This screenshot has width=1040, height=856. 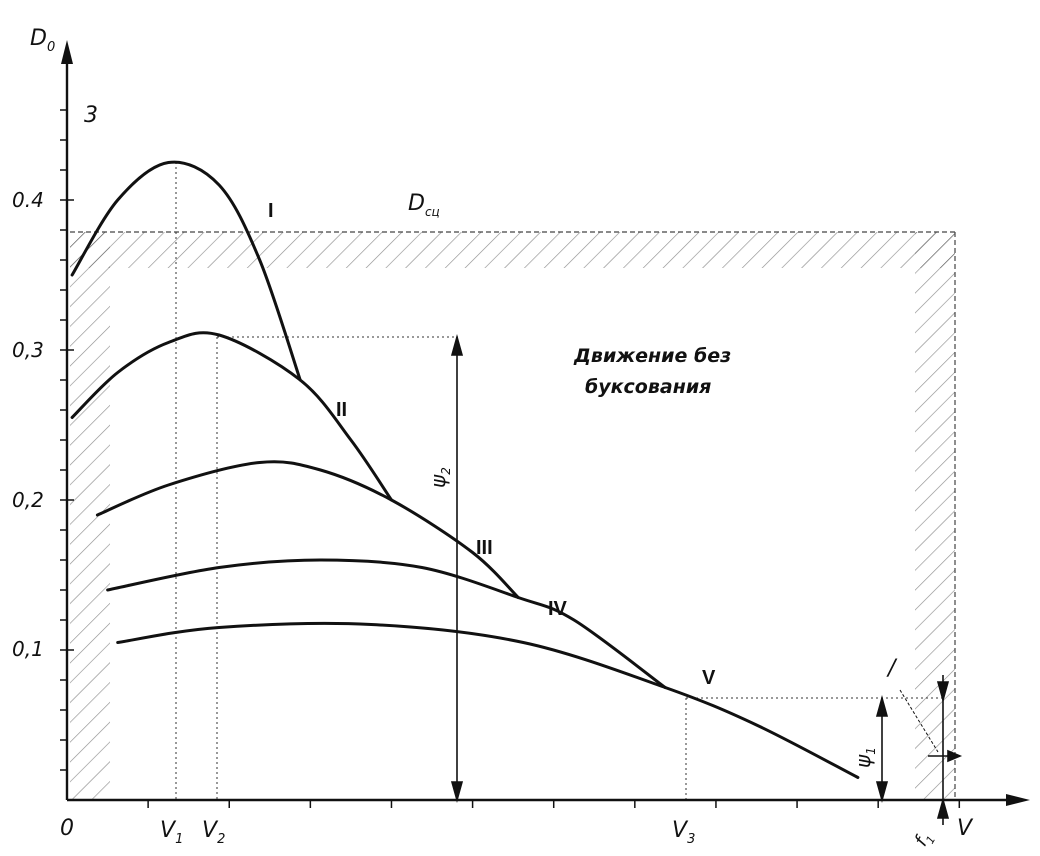 What do you see at coordinates (892, 668) in the screenshot?
I see `pointer-mark: /` at bounding box center [892, 668].